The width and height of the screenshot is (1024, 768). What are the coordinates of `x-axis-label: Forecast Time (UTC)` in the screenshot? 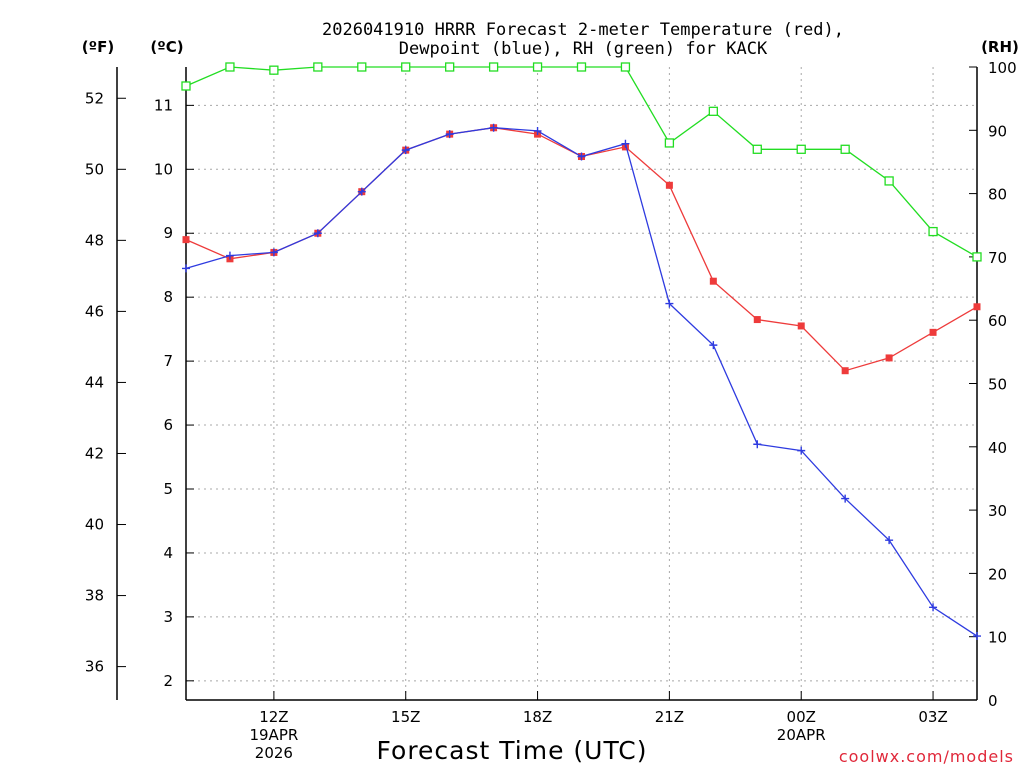 It's located at (512, 750).